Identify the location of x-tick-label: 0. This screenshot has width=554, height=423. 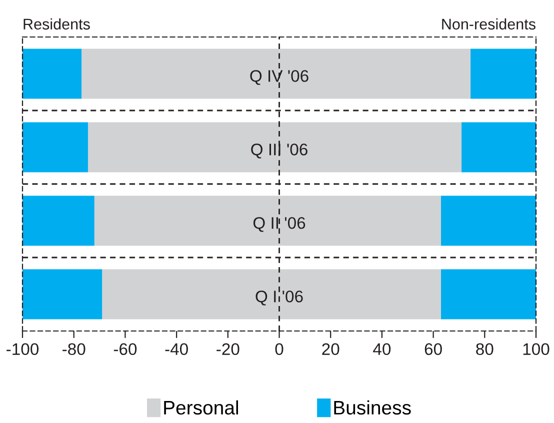
(279, 349).